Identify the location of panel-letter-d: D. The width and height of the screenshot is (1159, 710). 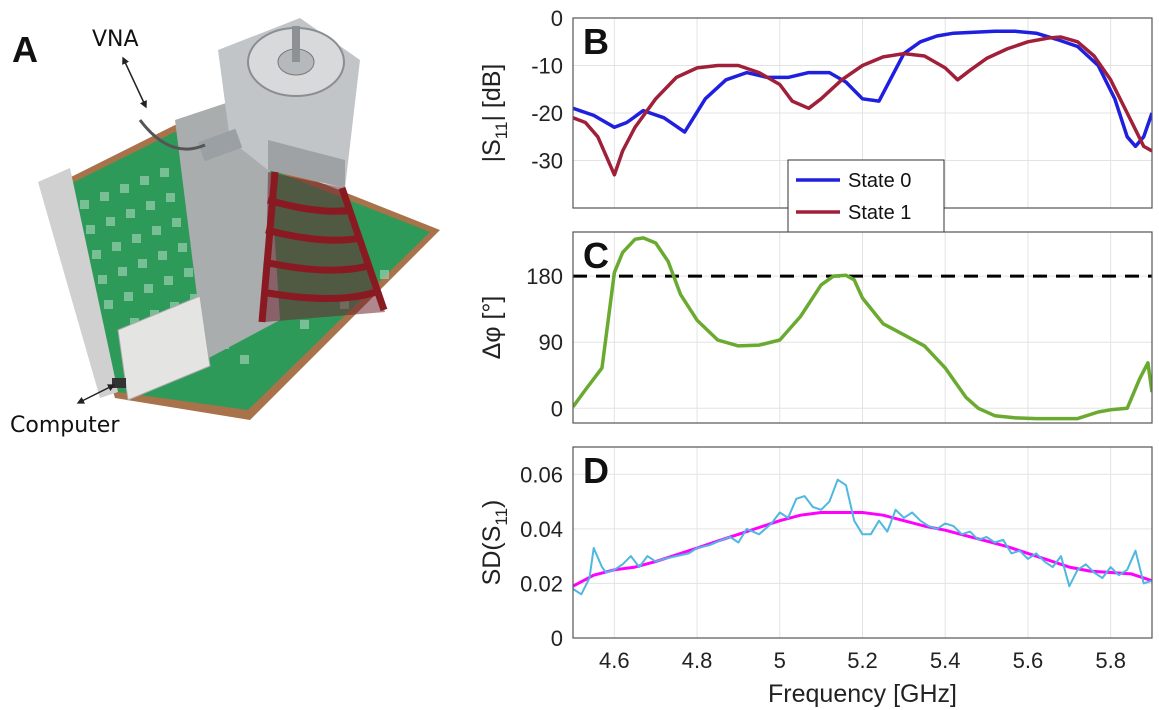
(596, 470).